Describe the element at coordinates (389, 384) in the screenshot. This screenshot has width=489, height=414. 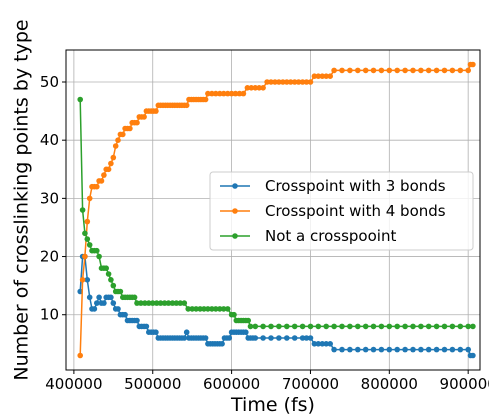
I see `x-tick-label: 800000` at that location.